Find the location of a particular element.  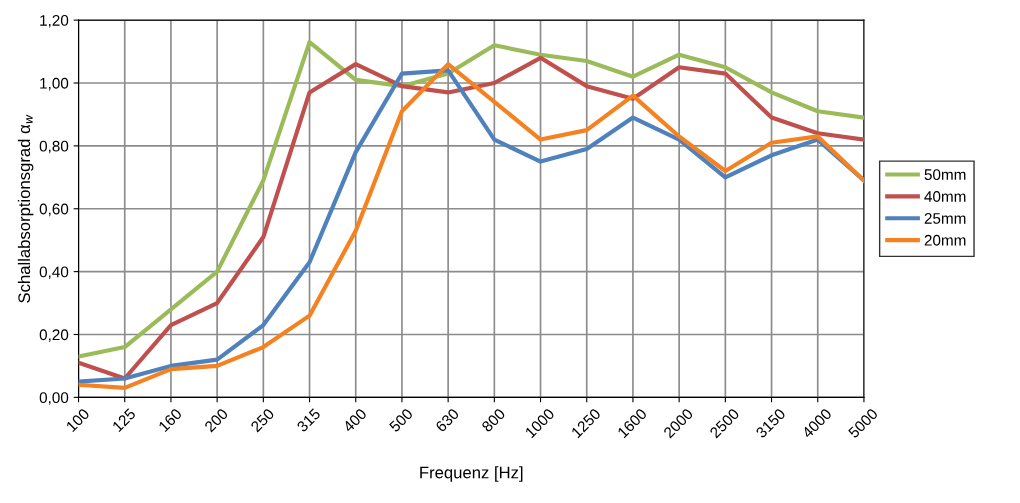

x-tick-label: 500 is located at coordinates (401, 420).